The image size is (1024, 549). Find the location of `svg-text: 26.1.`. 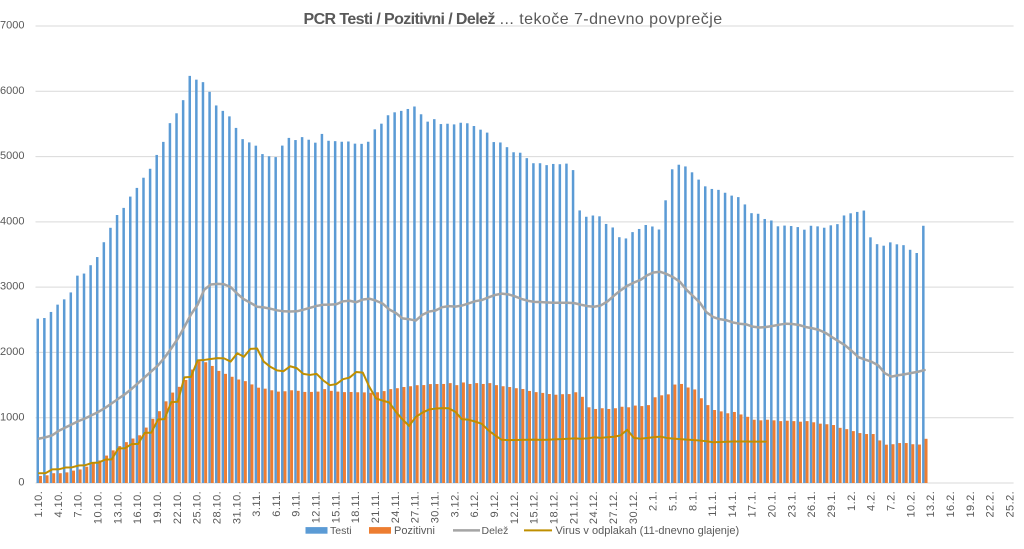

svg-text: 26.1. is located at coordinates (812, 504).